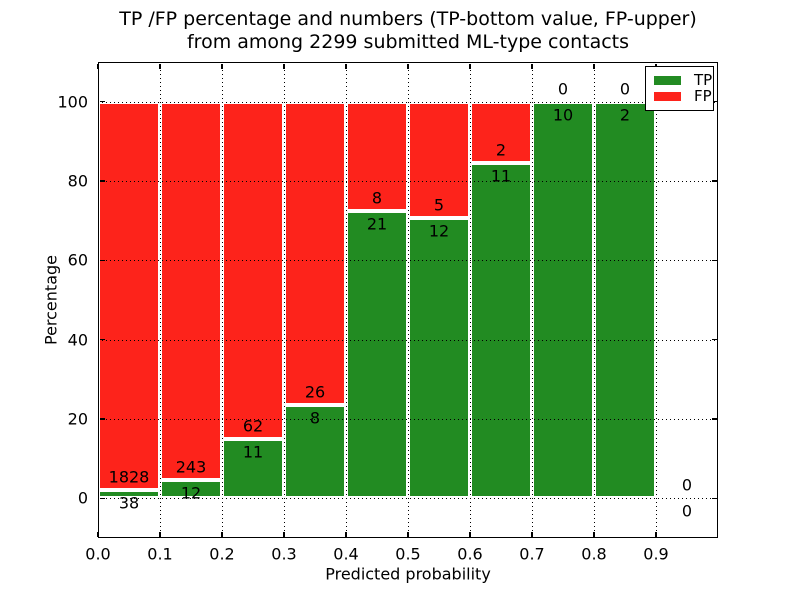  What do you see at coordinates (439, 205) in the screenshot?
I see `fp-count-label: 5` at bounding box center [439, 205].